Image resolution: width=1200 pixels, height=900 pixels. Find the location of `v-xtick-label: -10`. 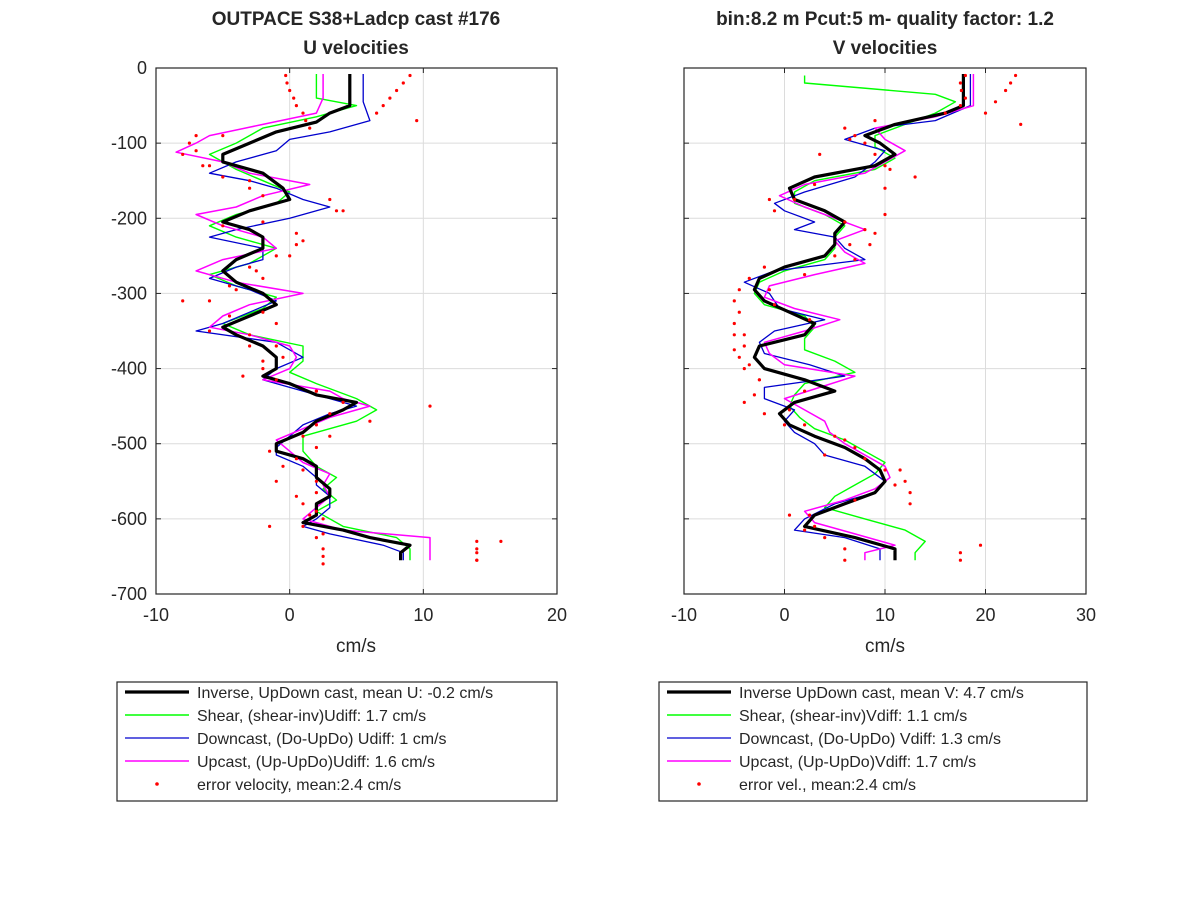

v-xtick-label: -10 is located at coordinates (684, 615).